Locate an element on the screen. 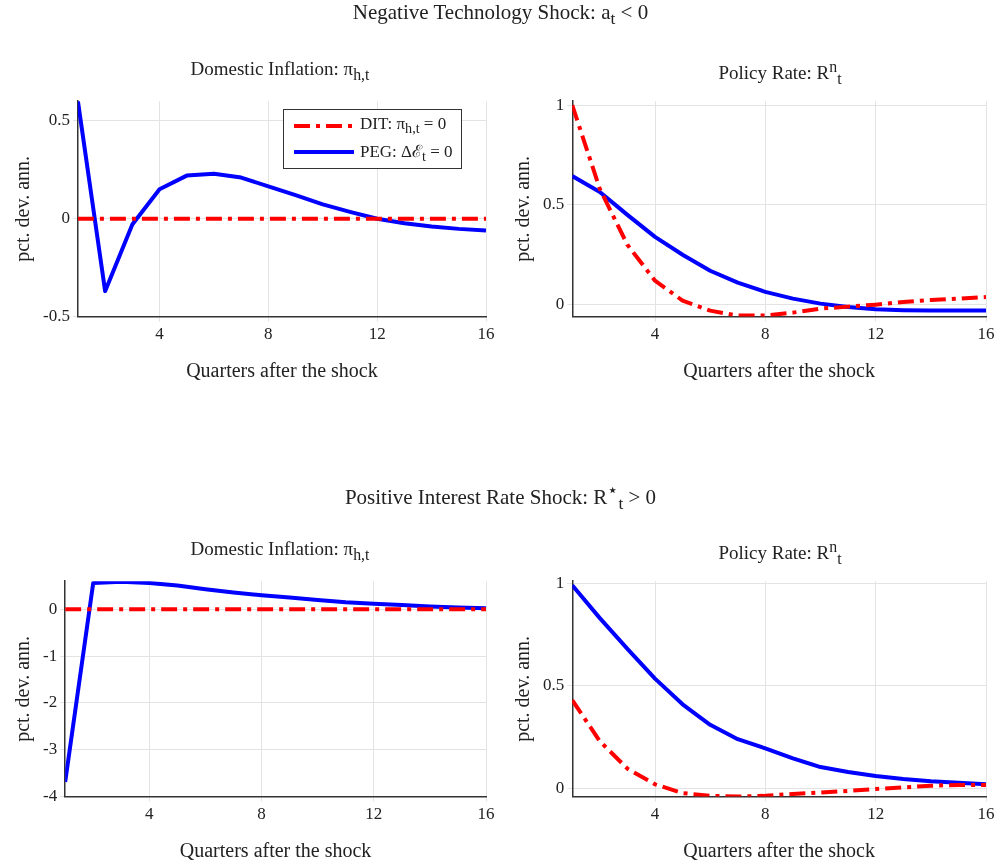 Image resolution: width=1001 pixels, height=867 pixels. text: Positive Interest Rate Shock: R$^{⋆}$$_{t}$ > 0 is located at coordinates (500, 497).